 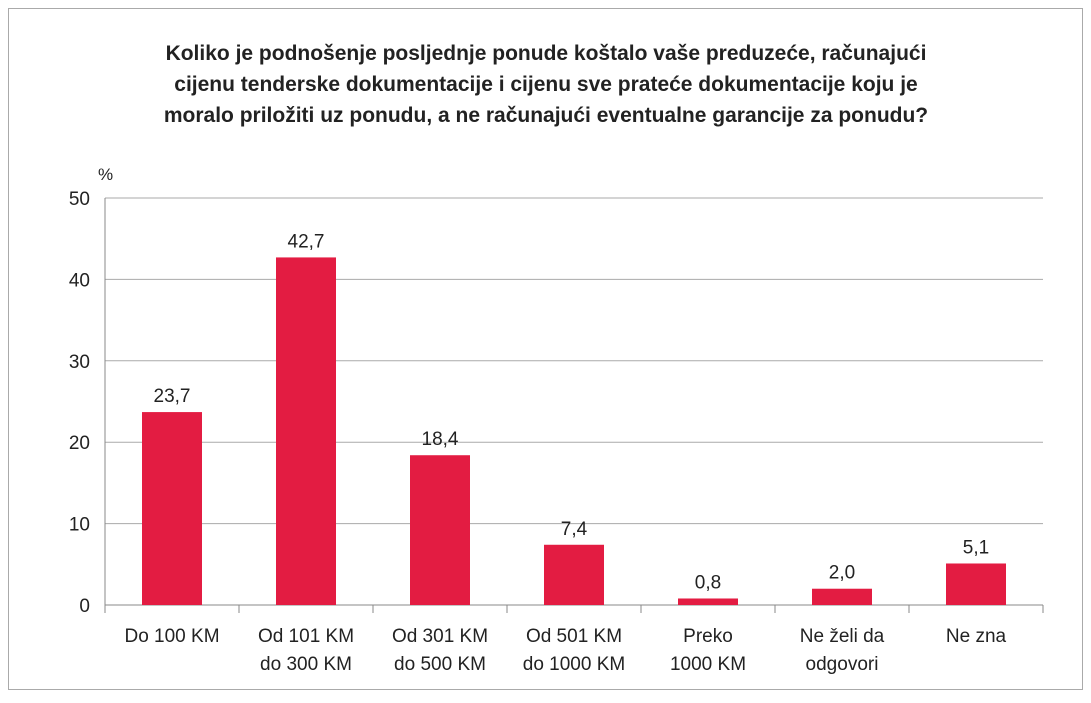 I want to click on x-tick-label: Od 101 KM do 300 KM, so click(x=306, y=650).